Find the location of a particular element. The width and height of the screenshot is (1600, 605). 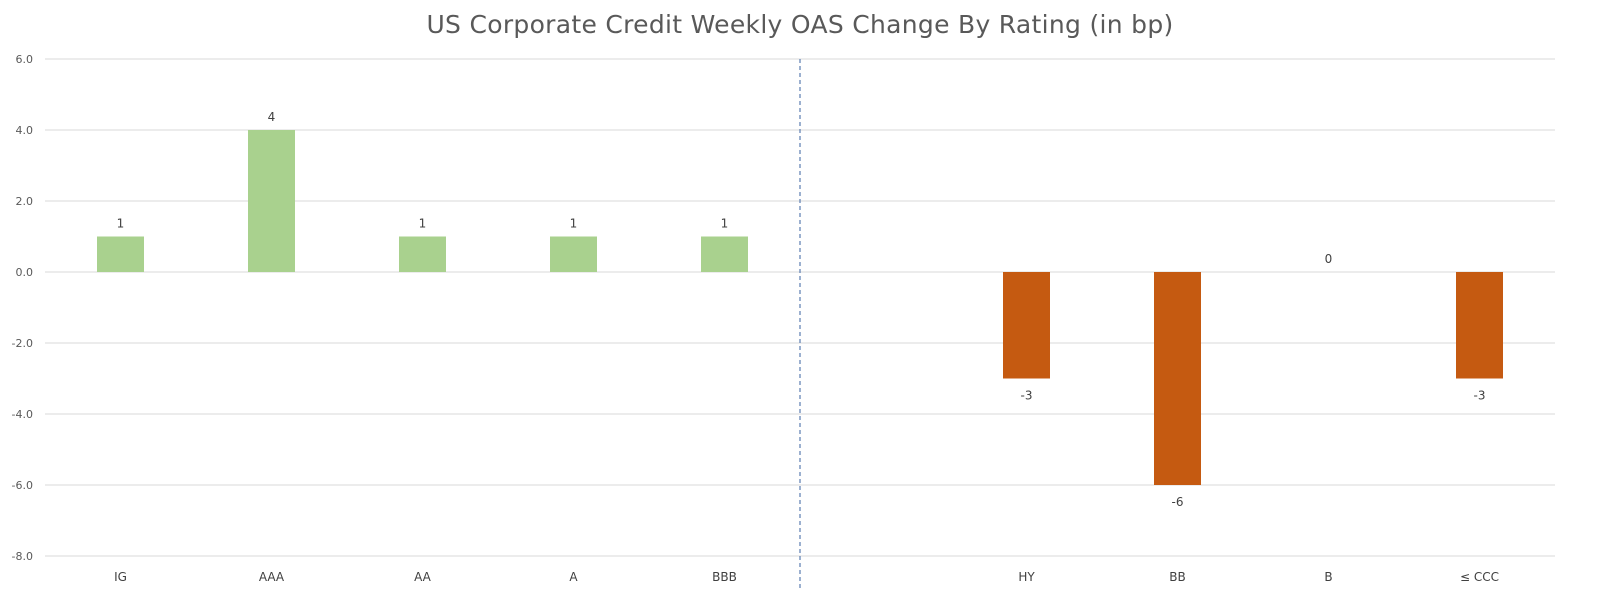

x-tick-label: IG is located at coordinates (120, 577).